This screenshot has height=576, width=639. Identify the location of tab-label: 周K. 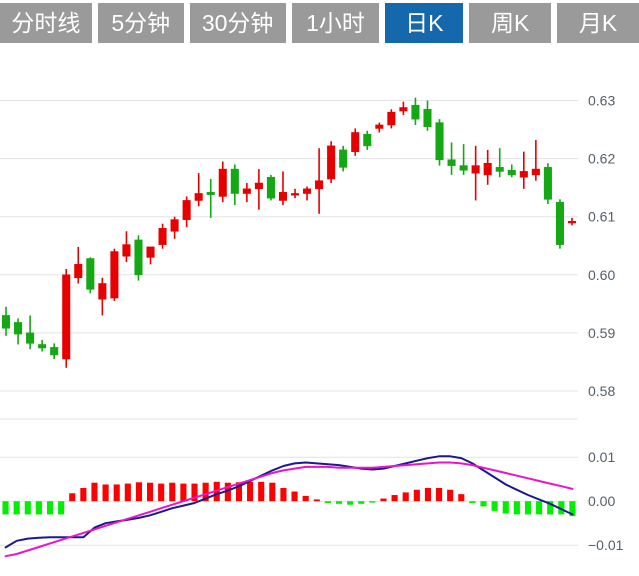
(510, 22).